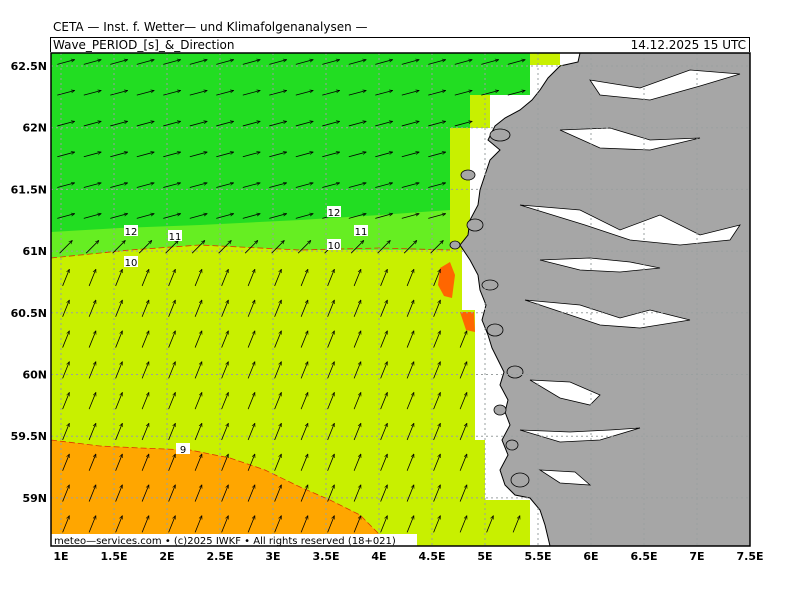 The image size is (800, 600). I want to click on longitude-tick-label: 6.5E, so click(643, 556).